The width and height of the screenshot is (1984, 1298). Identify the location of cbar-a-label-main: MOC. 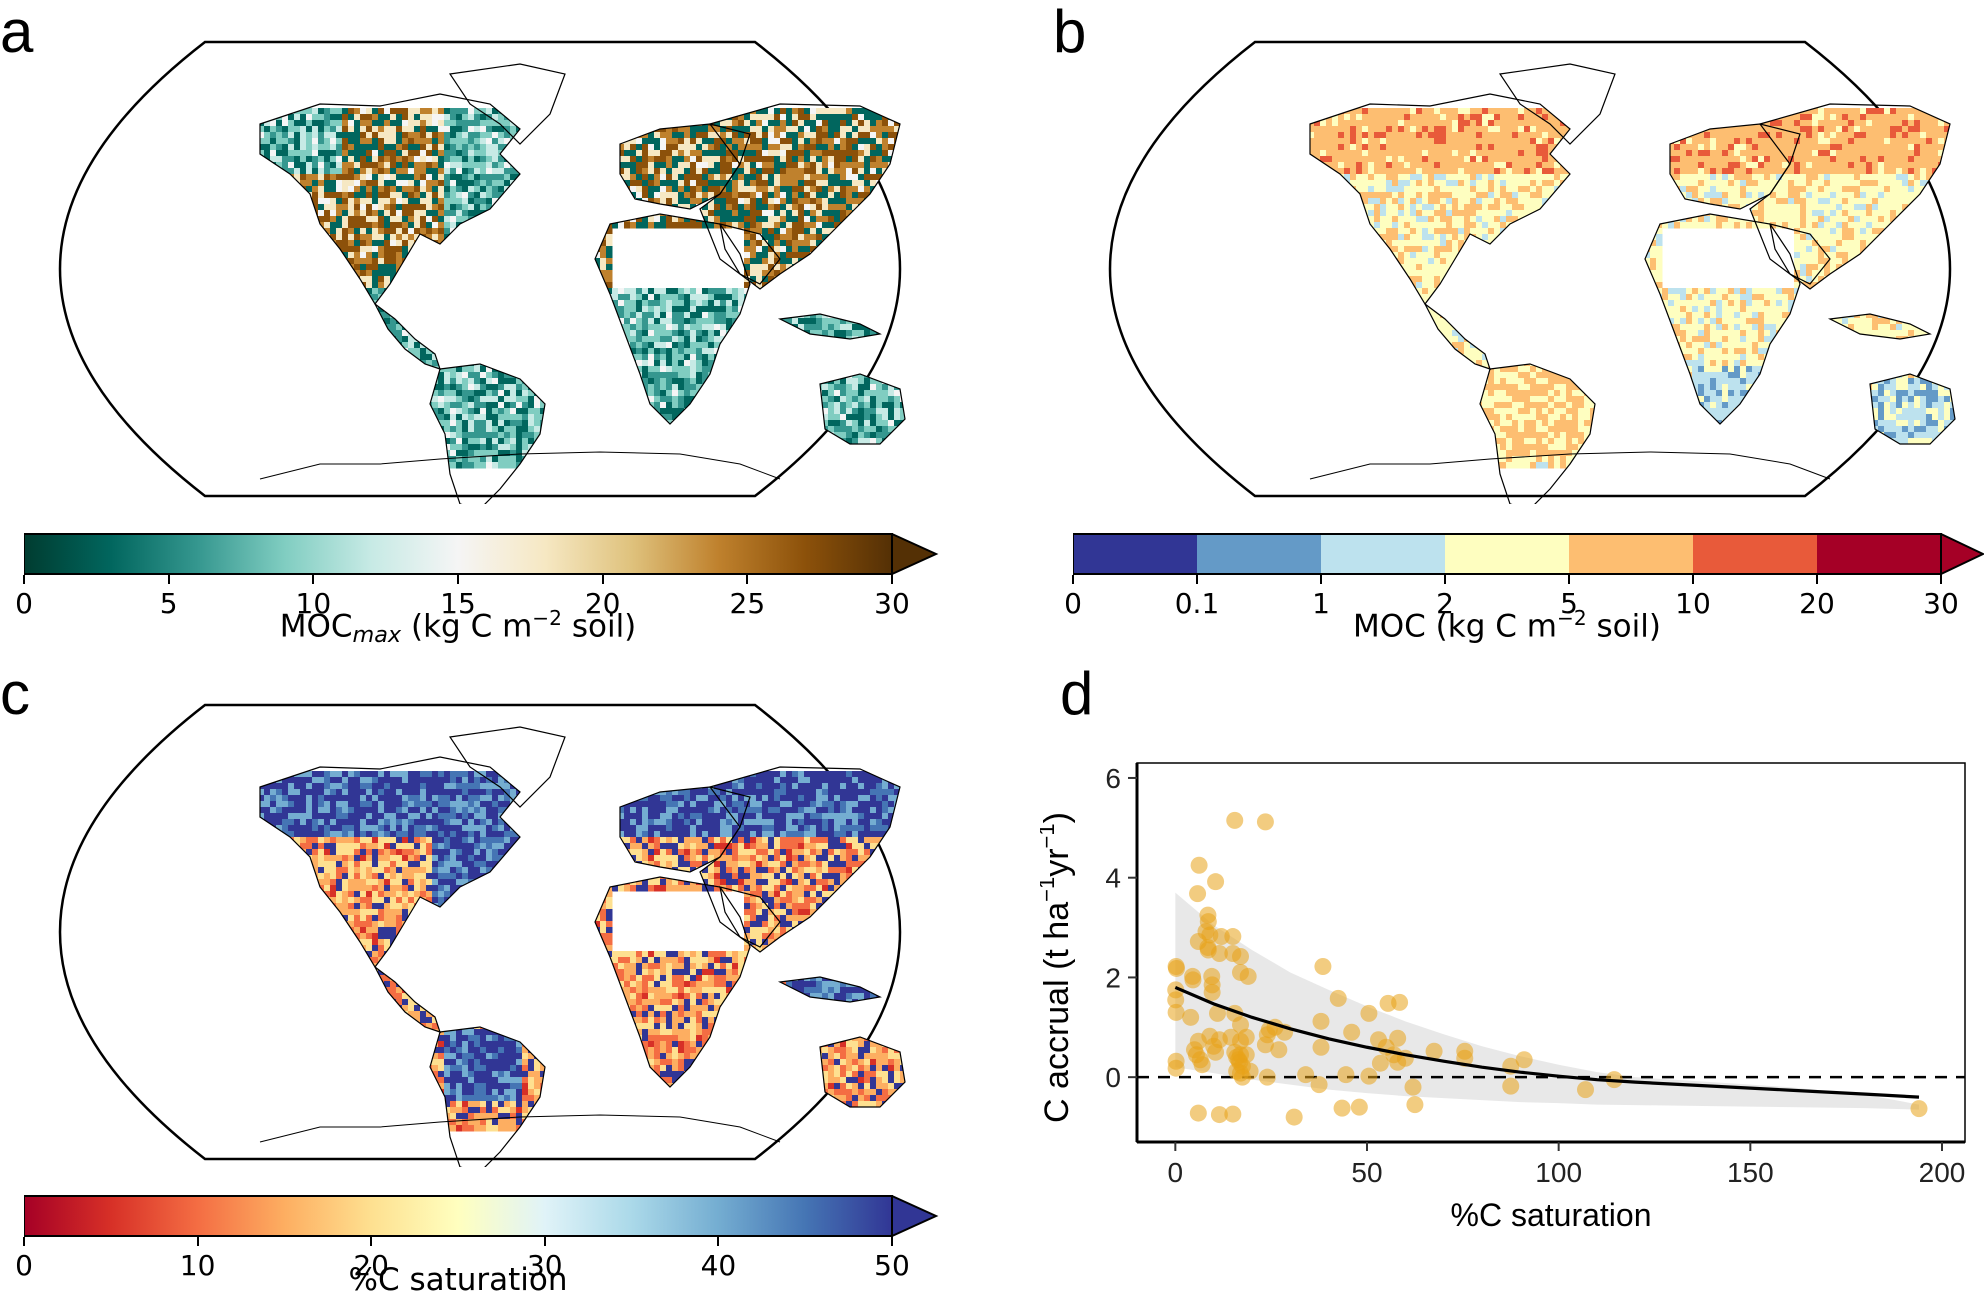
(316, 626).